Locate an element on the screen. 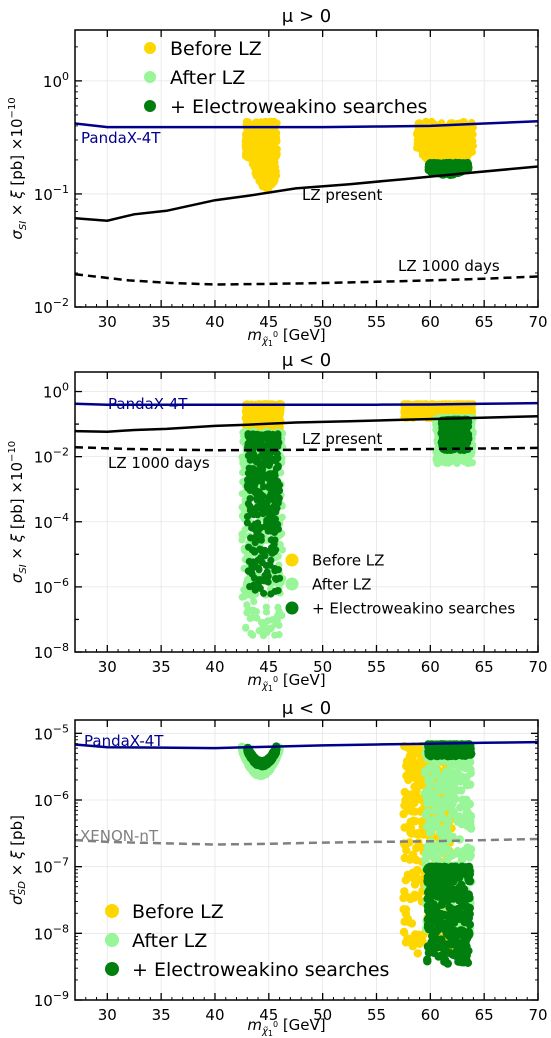 Image resolution: width=551 pixels, height=1038 pixels. legend-marker is located at coordinates (150, 48).